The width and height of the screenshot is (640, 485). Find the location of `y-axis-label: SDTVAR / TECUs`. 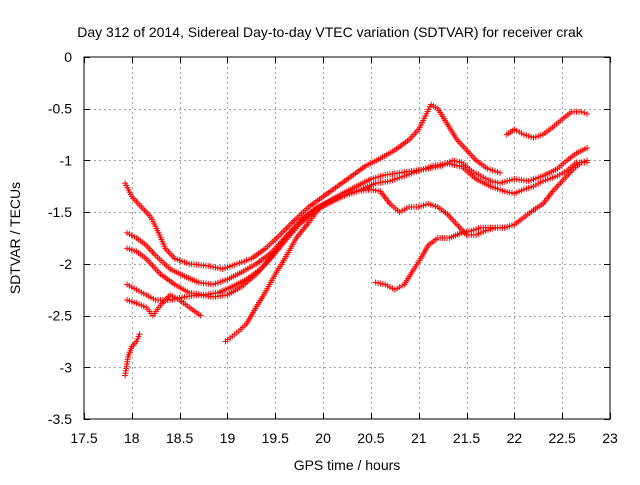

y-axis-label: SDTVAR / TECUs is located at coordinates (15, 238).